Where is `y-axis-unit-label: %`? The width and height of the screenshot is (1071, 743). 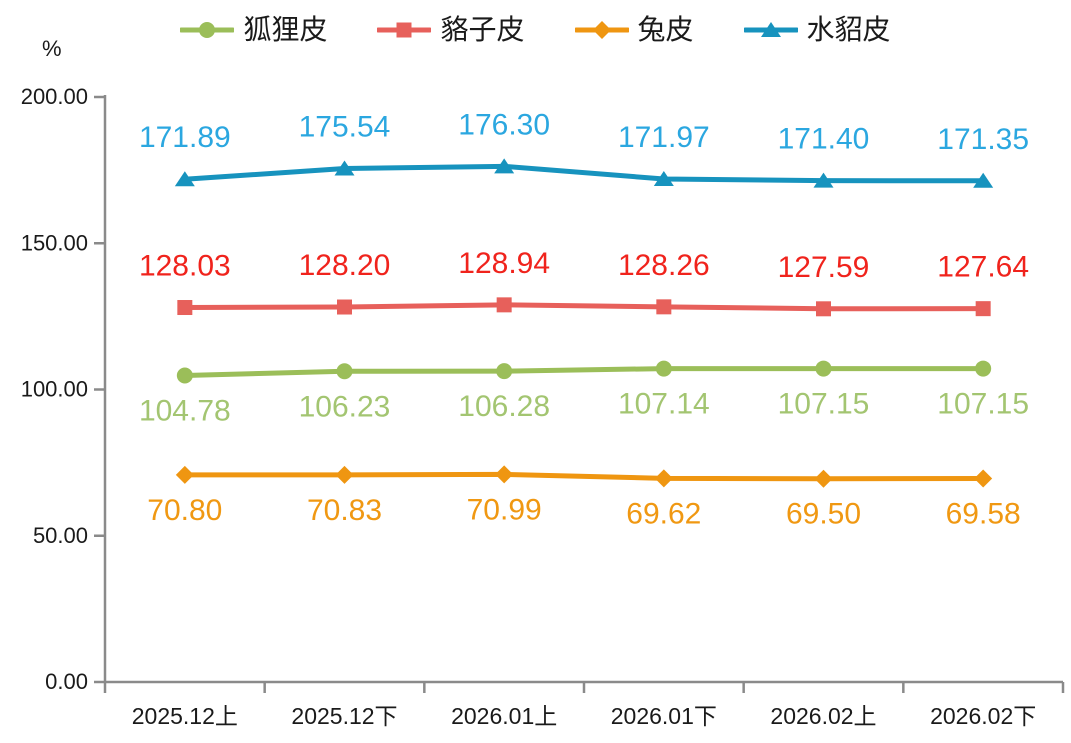 y-axis-unit-label: % is located at coordinates (52, 48).